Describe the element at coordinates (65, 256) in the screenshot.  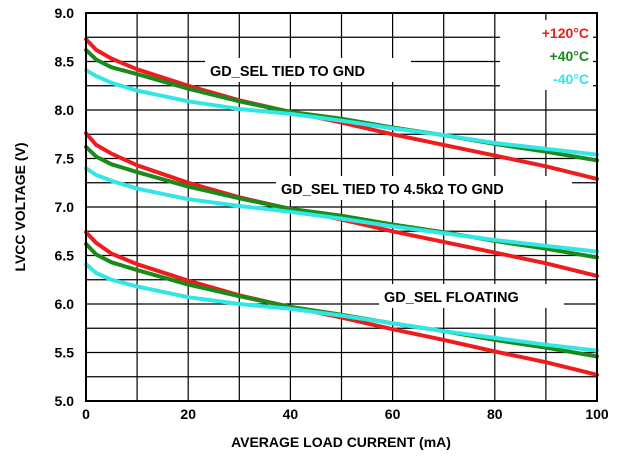
I see `y-tick-label: 6.5` at that location.